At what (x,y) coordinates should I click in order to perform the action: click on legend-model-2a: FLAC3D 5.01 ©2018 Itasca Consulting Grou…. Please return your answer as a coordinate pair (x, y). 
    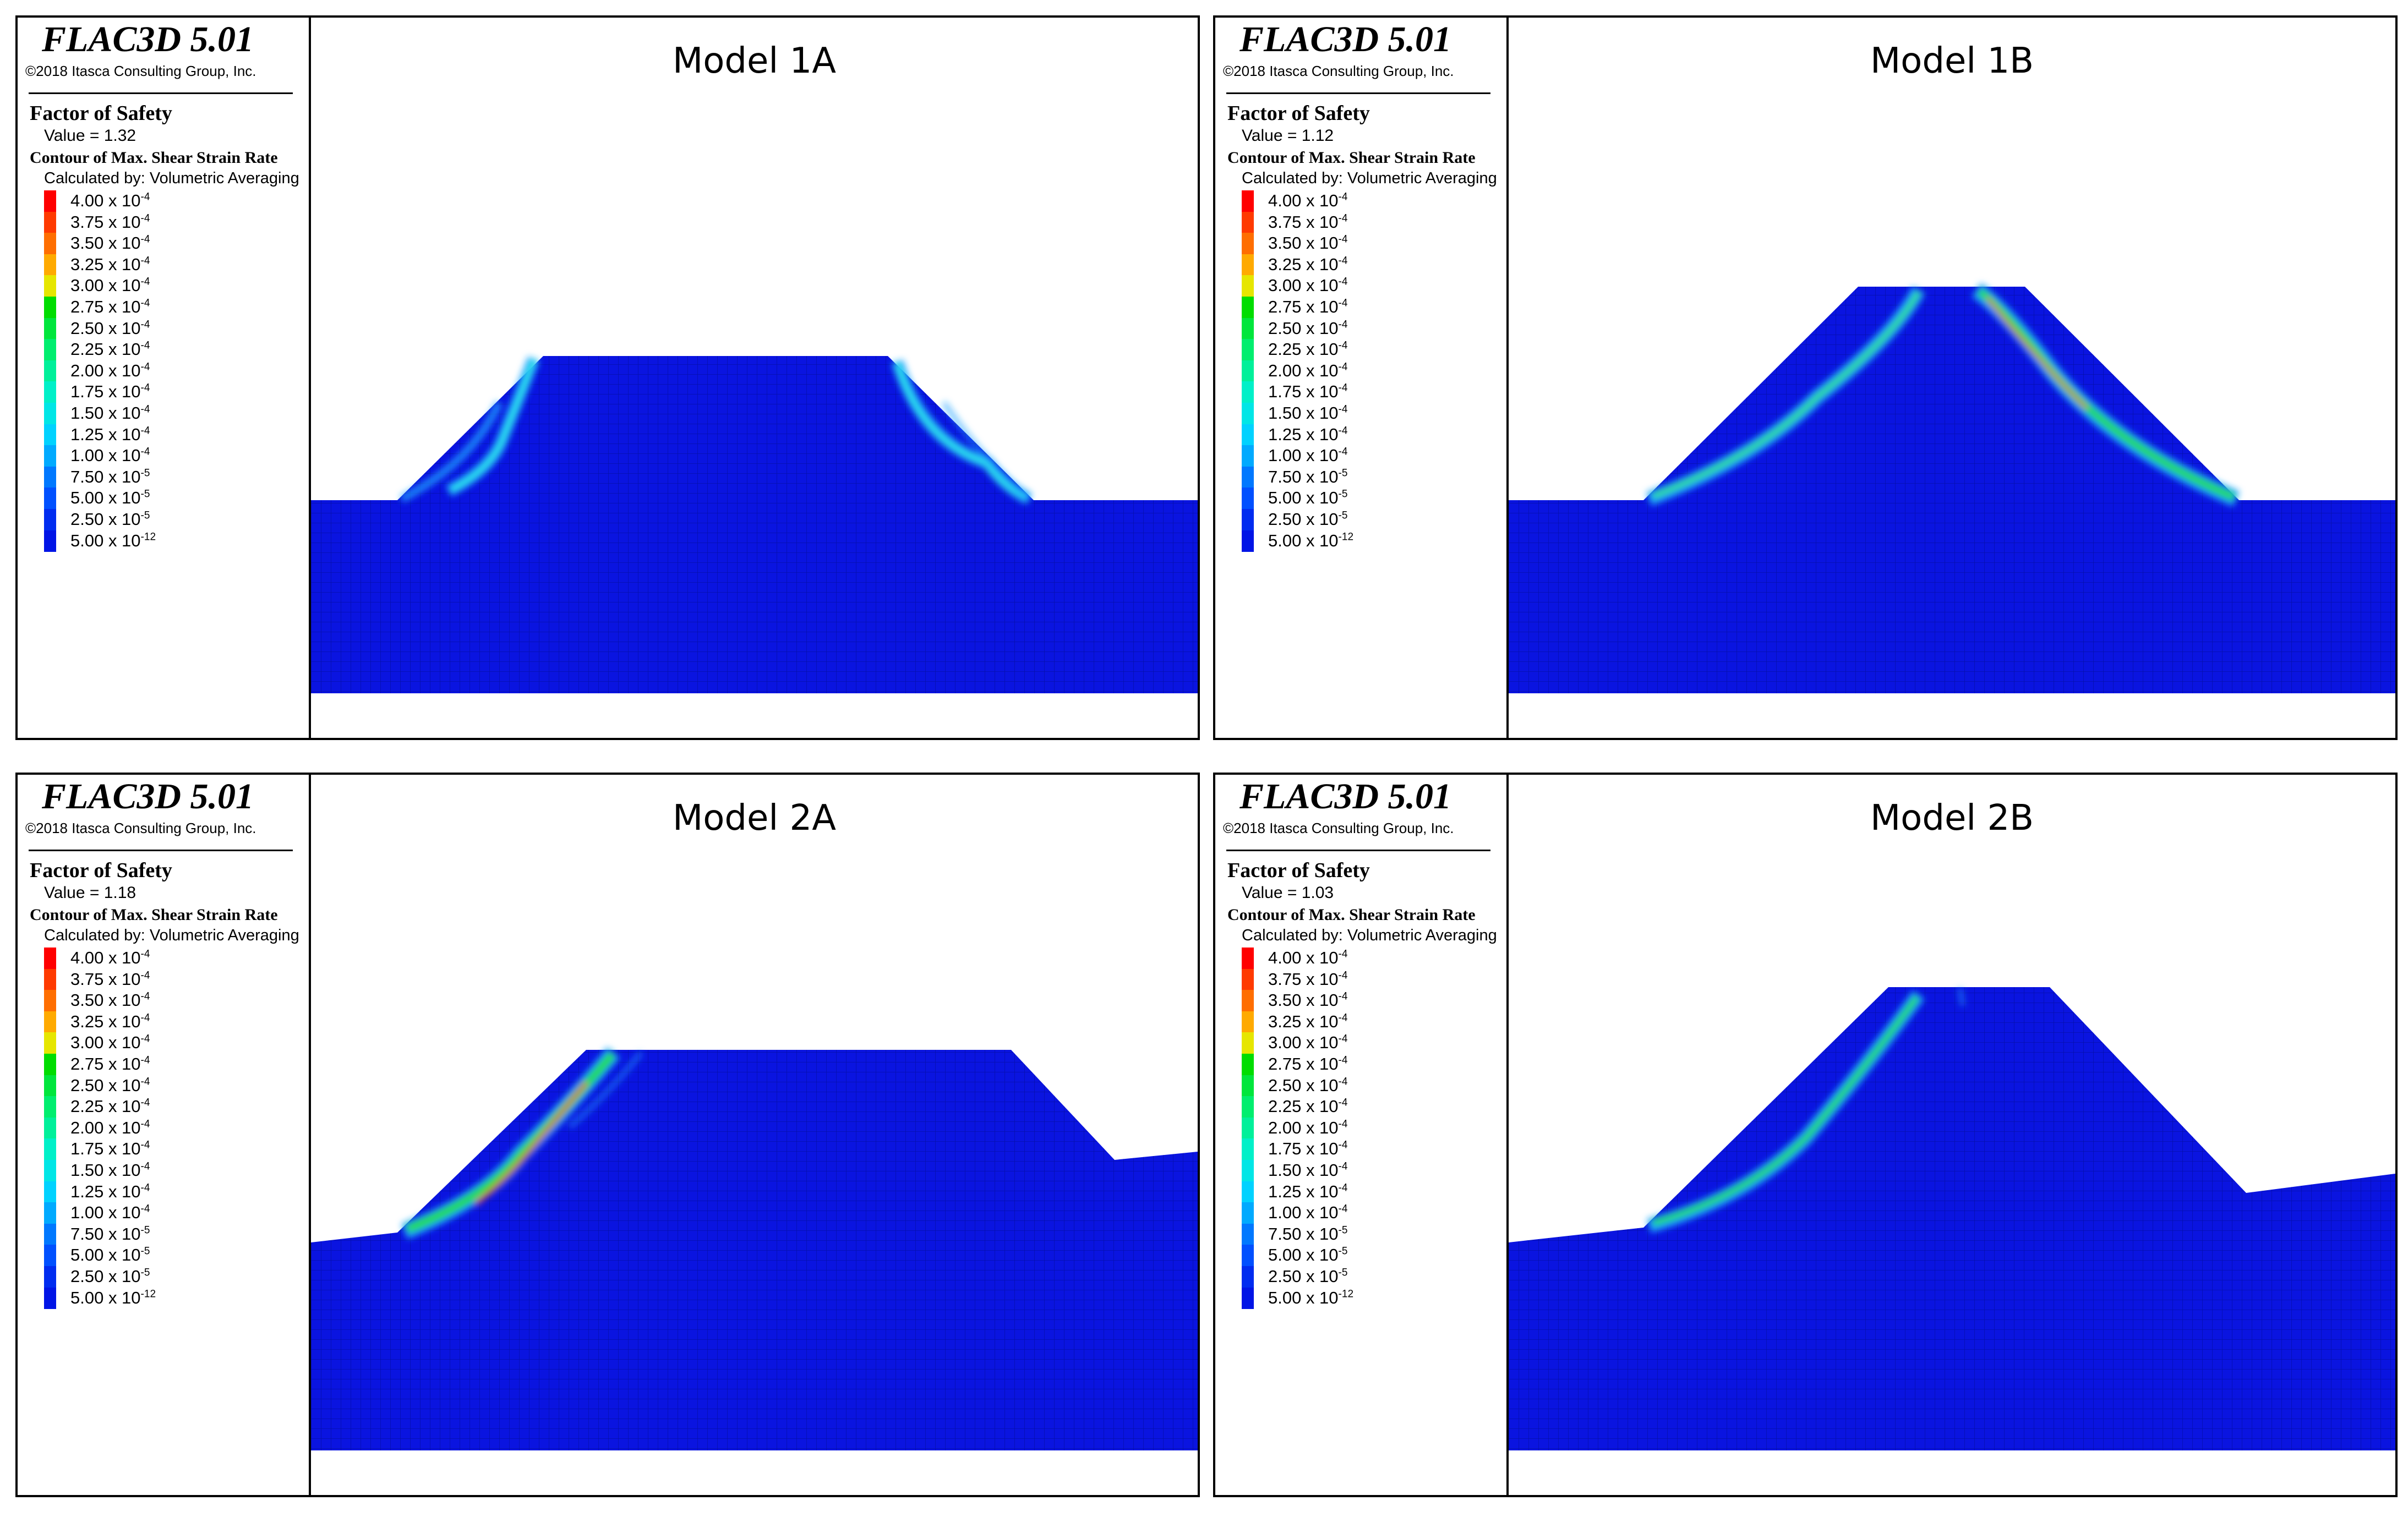
    Looking at the image, I should click on (164, 1135).